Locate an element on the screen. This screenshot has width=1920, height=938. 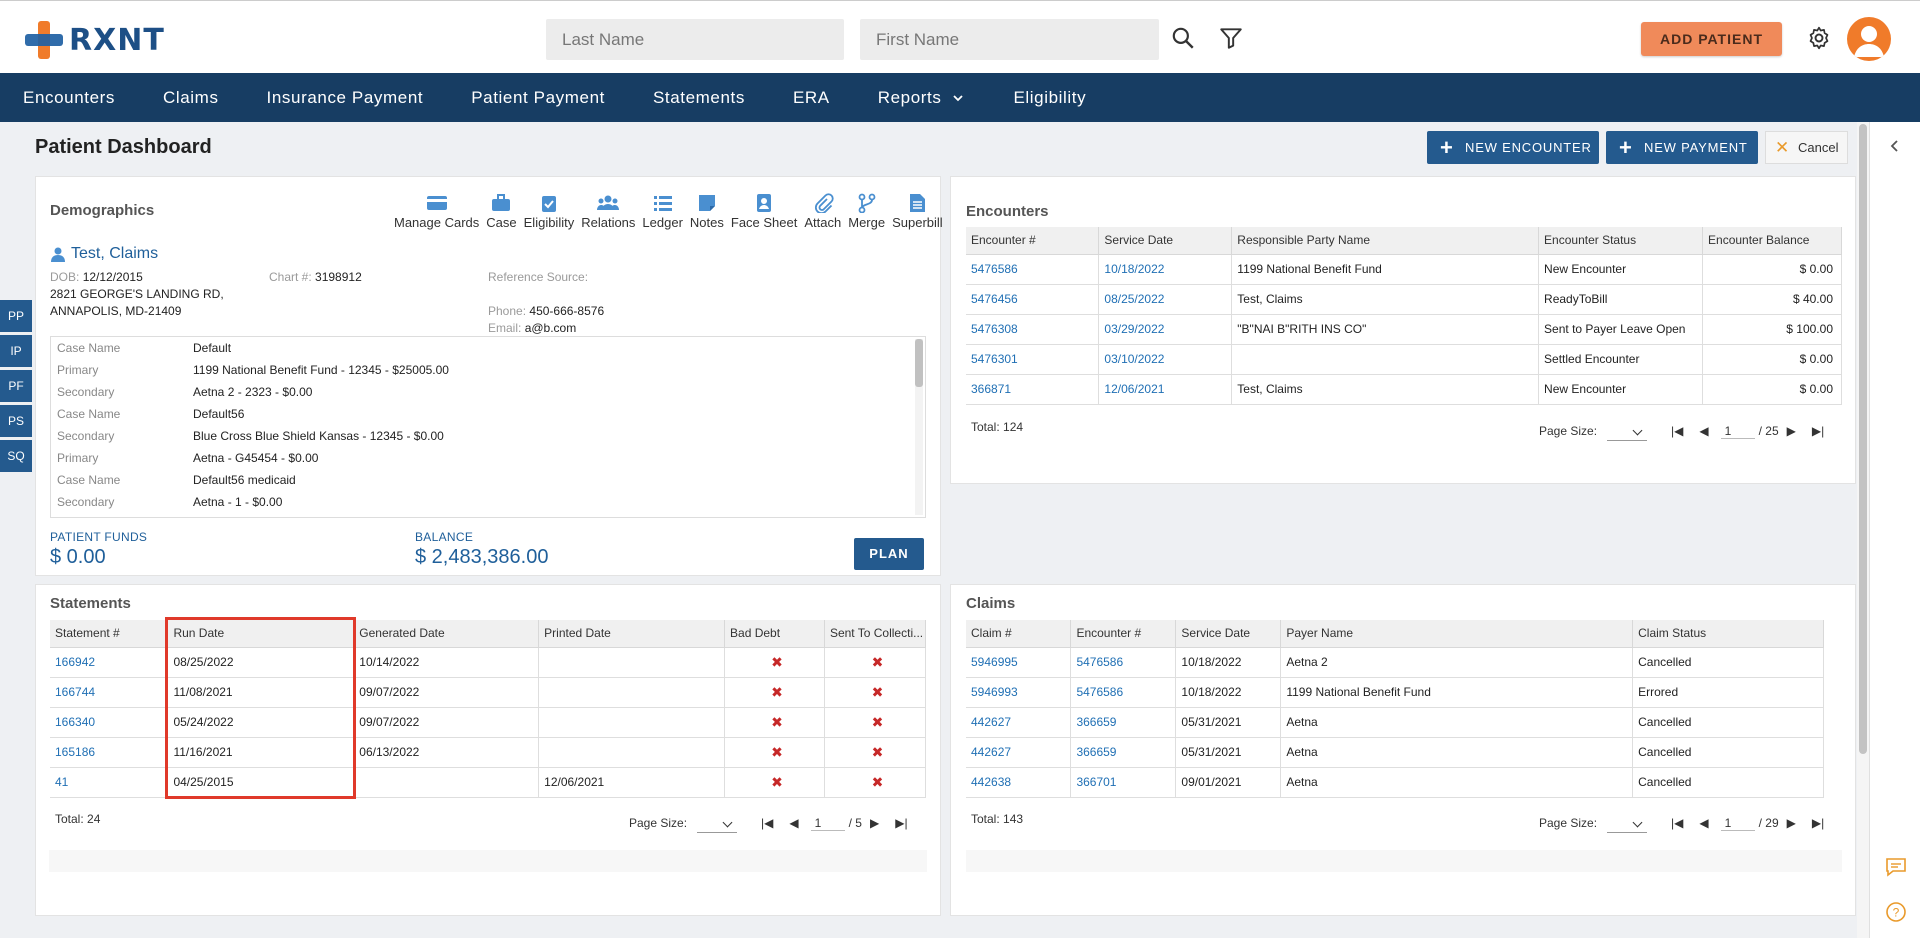
encounter-link: 5476308 is located at coordinates (1033, 329).